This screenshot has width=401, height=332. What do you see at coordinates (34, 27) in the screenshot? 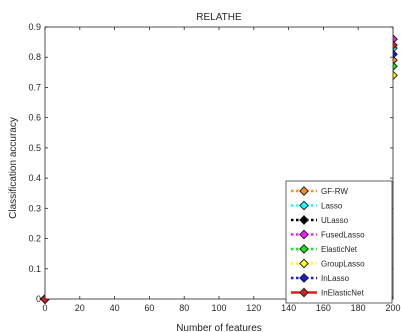
I see `y-tick-label: 0.9` at bounding box center [34, 27].